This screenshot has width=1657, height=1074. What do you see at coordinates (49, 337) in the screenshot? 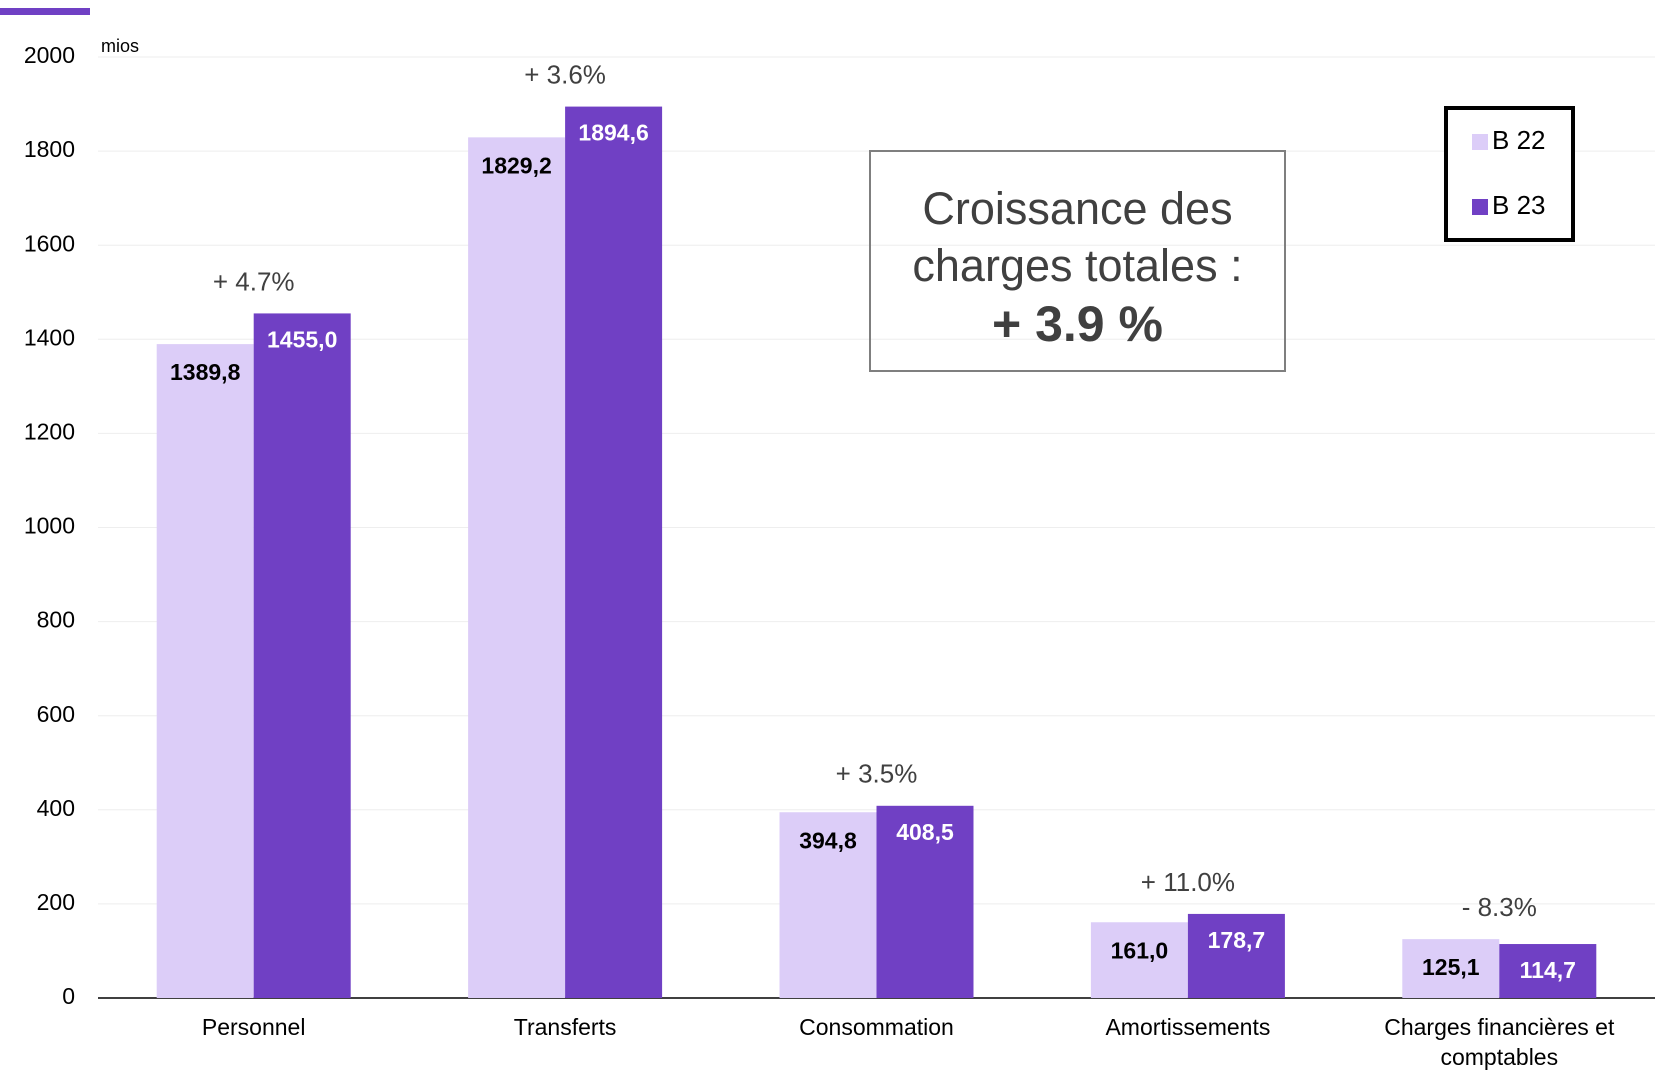
I see `y-tick-label: 1400` at bounding box center [49, 337].